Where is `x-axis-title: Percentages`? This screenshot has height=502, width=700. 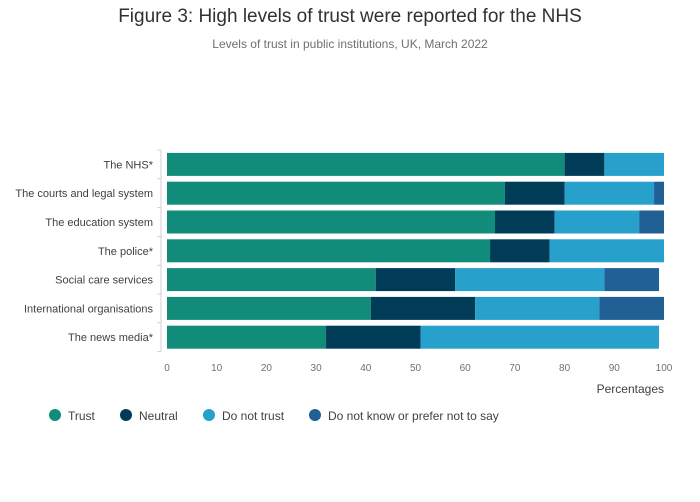 x-axis-title: Percentages is located at coordinates (630, 389).